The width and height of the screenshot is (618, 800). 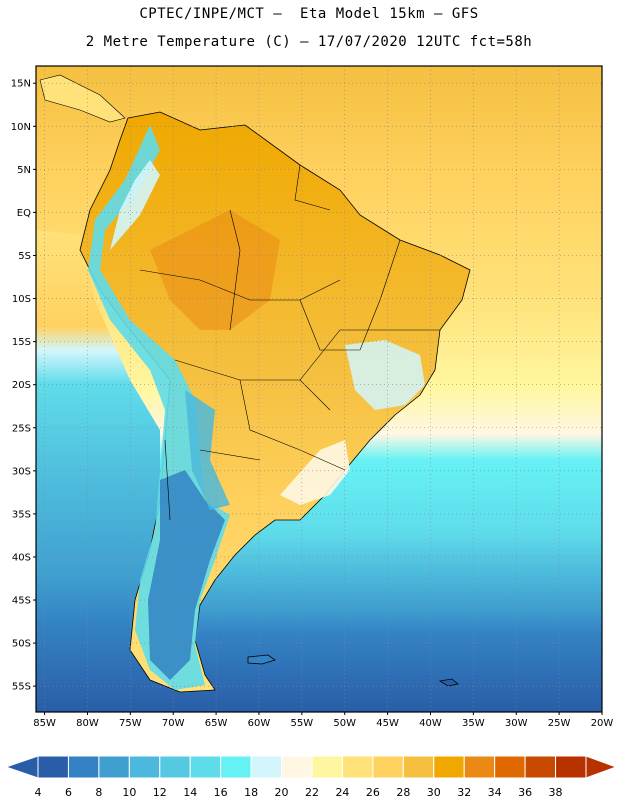 I want to click on lon-tick-label: 30W, so click(x=516, y=723).